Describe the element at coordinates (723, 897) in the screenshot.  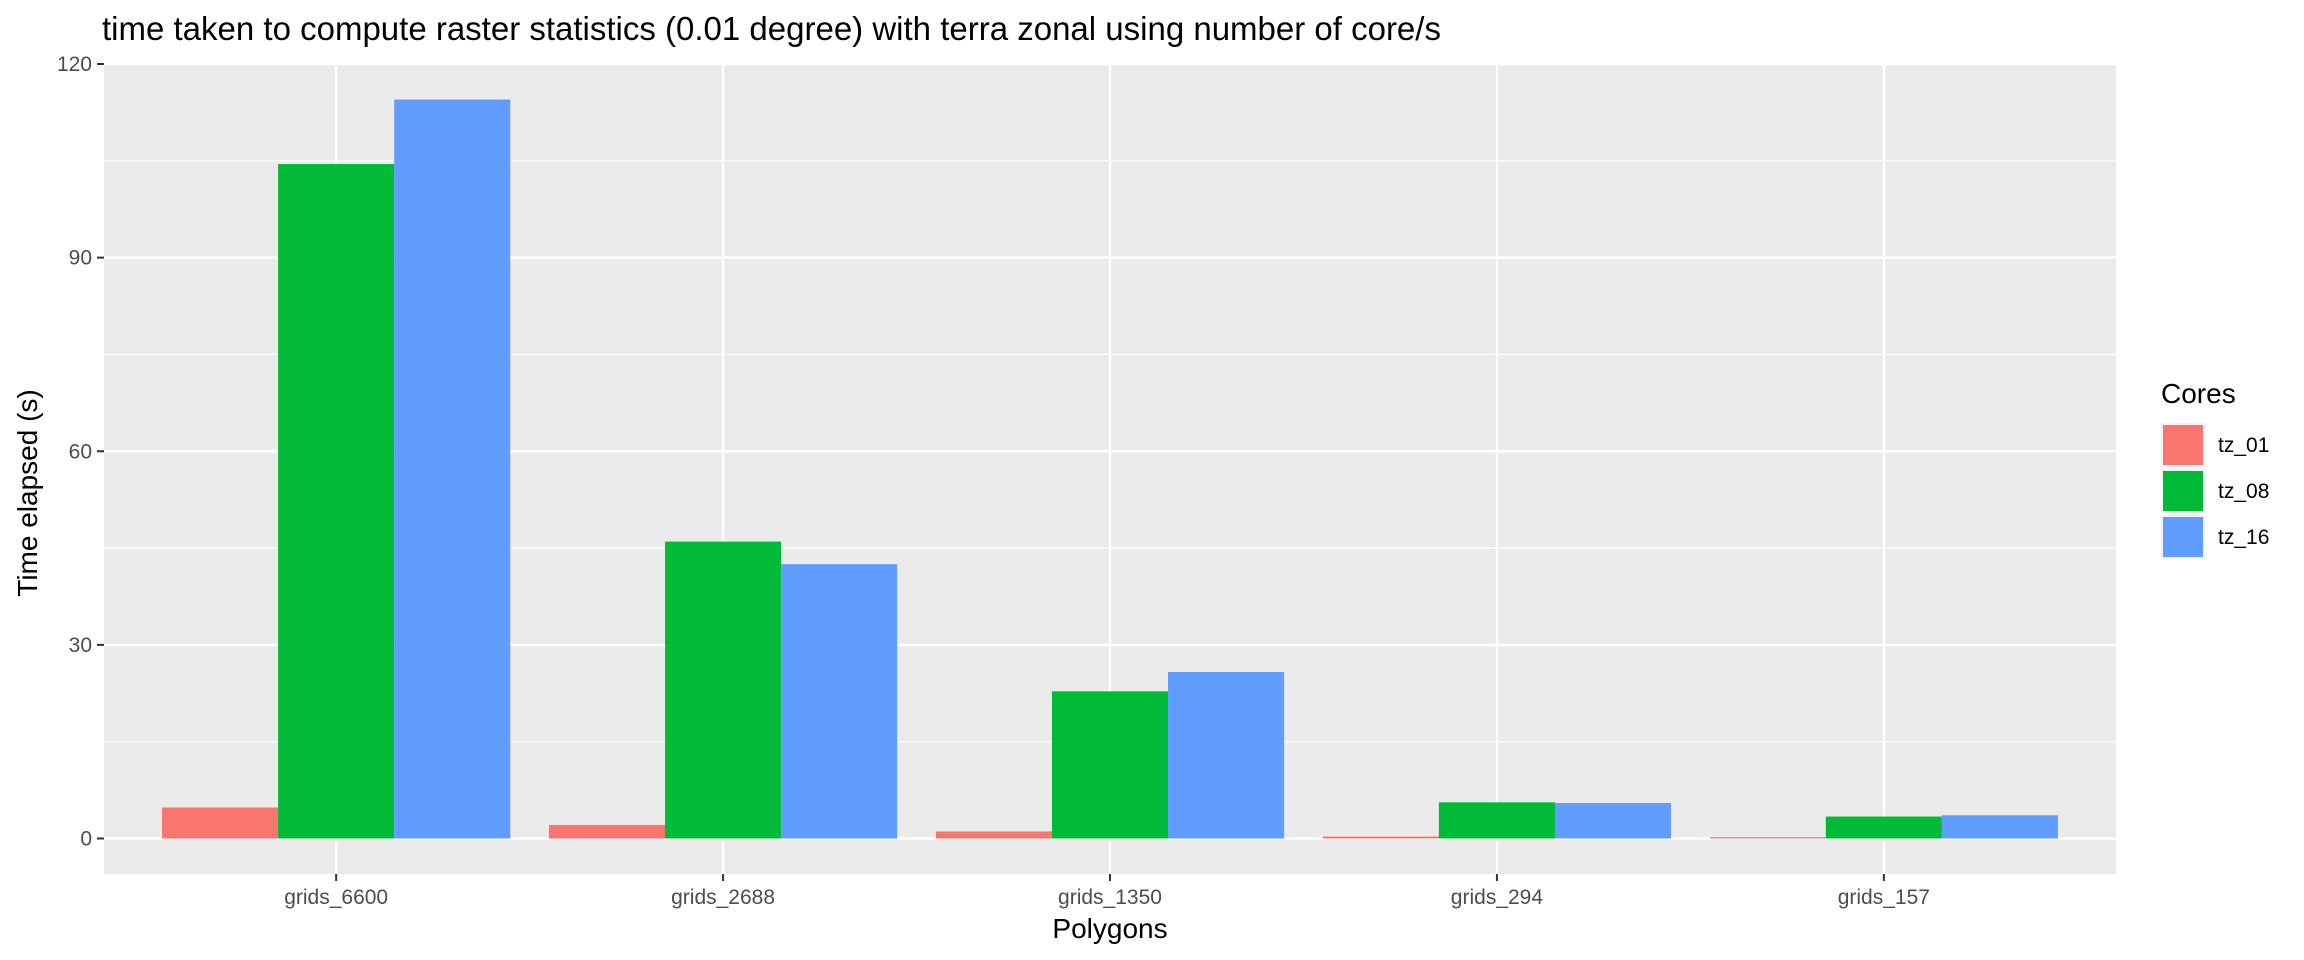
I see `x-tick-label: grids_2688` at that location.